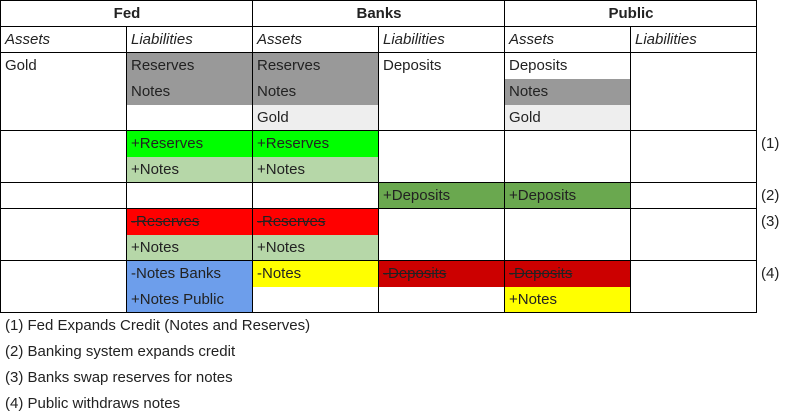  What do you see at coordinates (770, 221) in the screenshot?
I see `marker-3: (3)` at bounding box center [770, 221].